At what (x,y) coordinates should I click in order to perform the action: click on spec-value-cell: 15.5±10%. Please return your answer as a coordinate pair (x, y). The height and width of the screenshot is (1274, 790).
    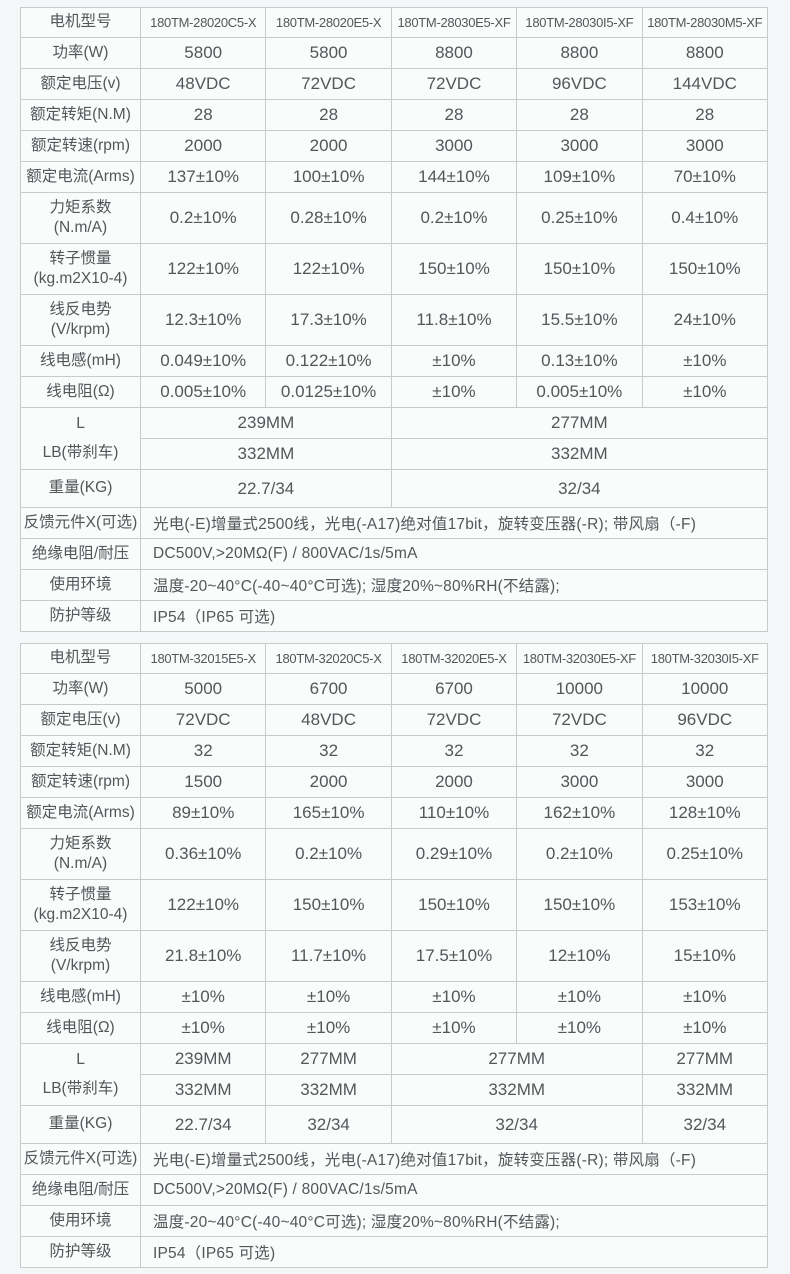
    Looking at the image, I should click on (579, 320).